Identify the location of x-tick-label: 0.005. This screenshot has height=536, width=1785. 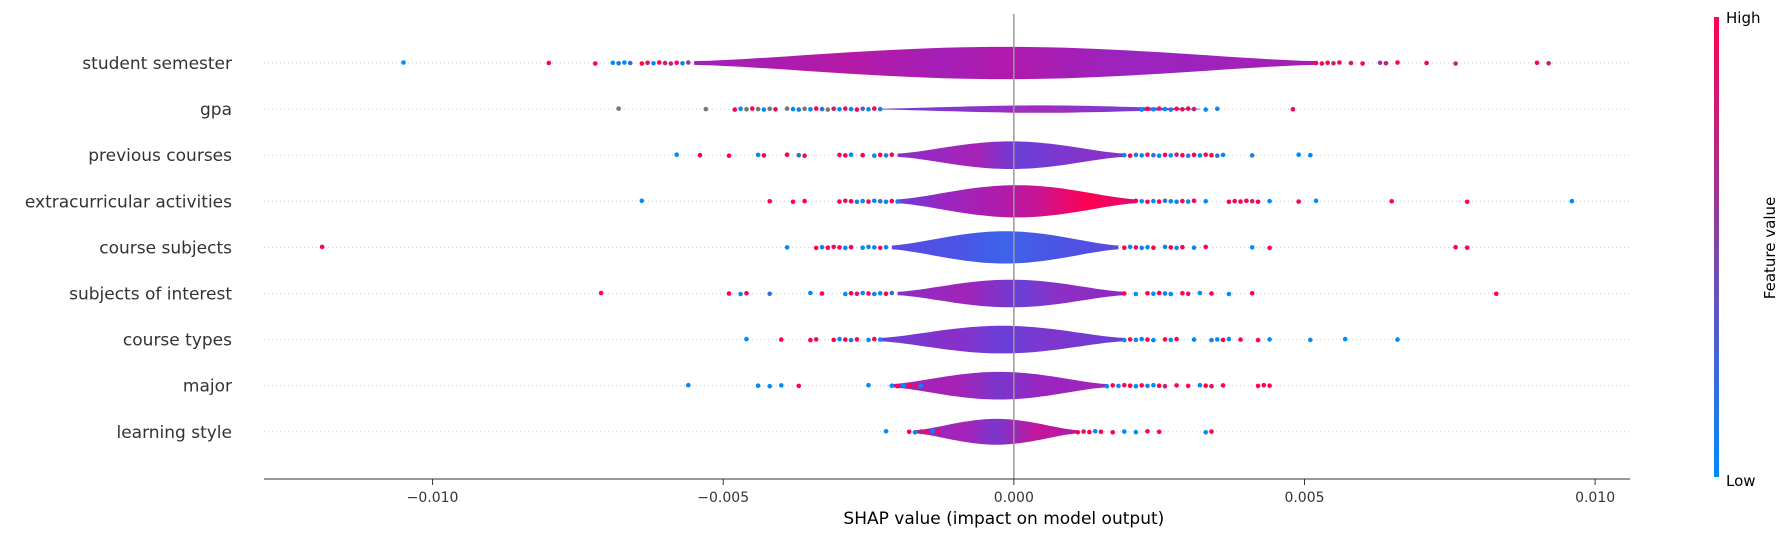
(1304, 498).